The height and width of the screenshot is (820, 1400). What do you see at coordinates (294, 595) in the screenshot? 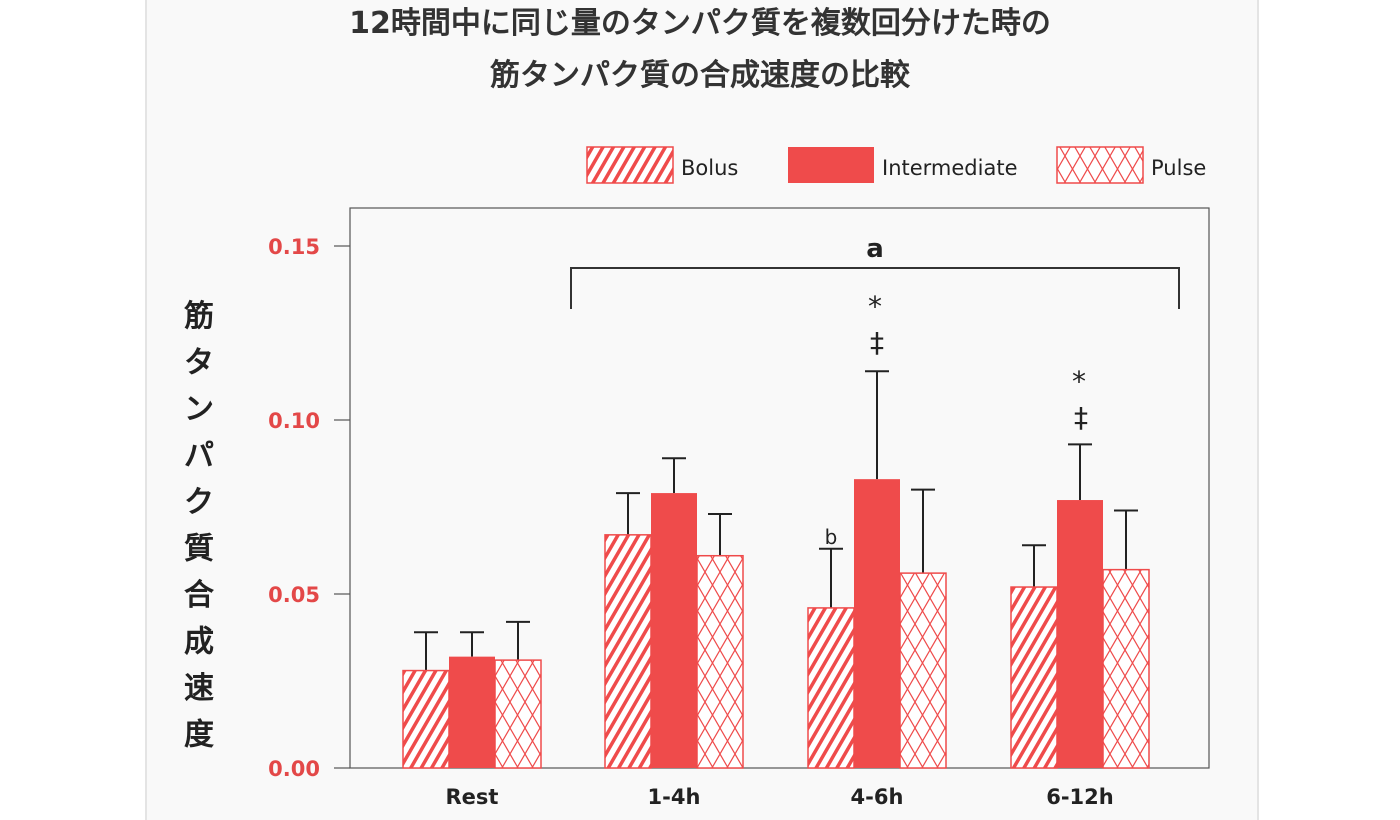
I see `y-tick-label: 0.05` at bounding box center [294, 595].